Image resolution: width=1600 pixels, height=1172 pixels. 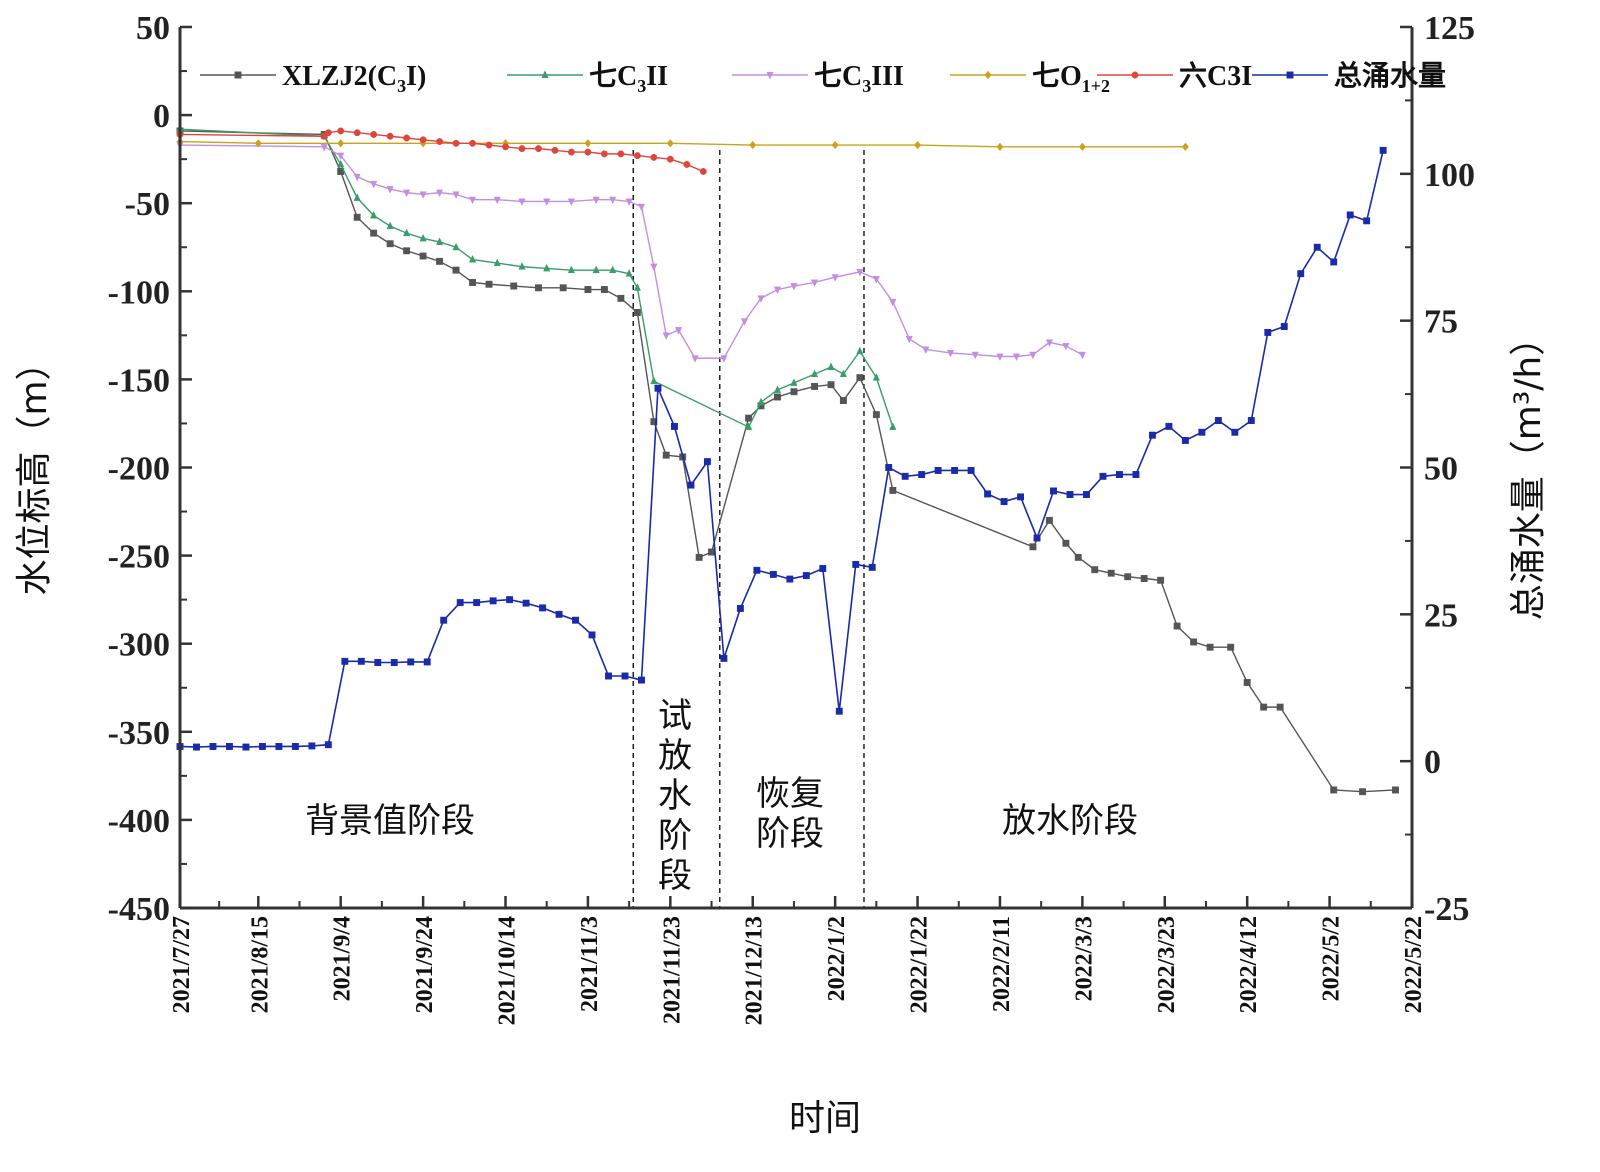 I want to click on y-left-tick-label-0: 50, so click(x=153, y=28).